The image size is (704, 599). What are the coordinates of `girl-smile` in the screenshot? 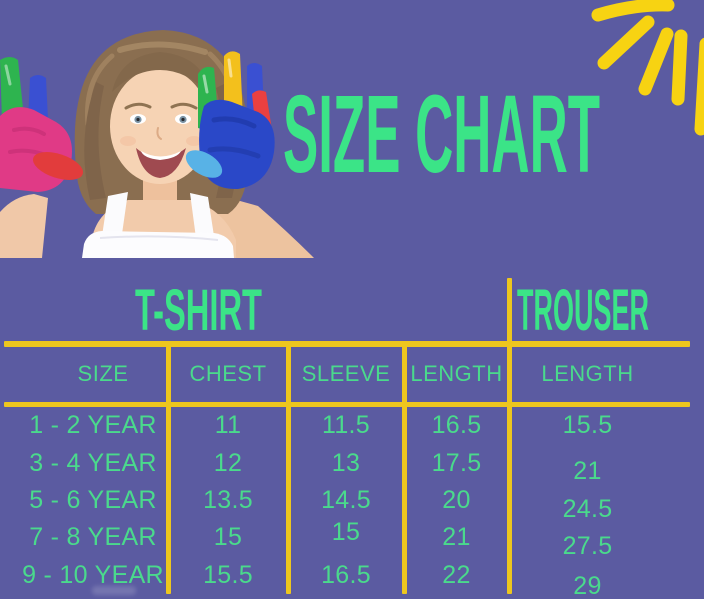 It's located at (161, 163).